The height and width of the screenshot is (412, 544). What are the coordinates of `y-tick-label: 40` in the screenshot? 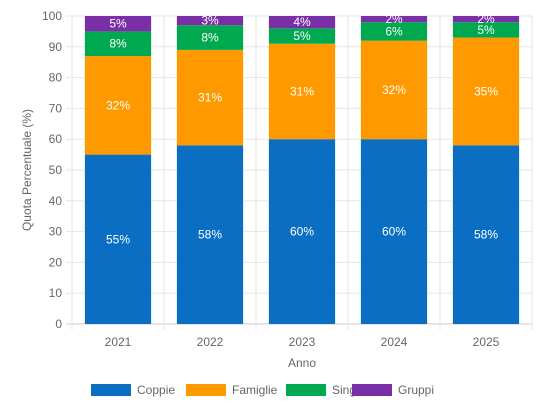 It's located at (56, 201).